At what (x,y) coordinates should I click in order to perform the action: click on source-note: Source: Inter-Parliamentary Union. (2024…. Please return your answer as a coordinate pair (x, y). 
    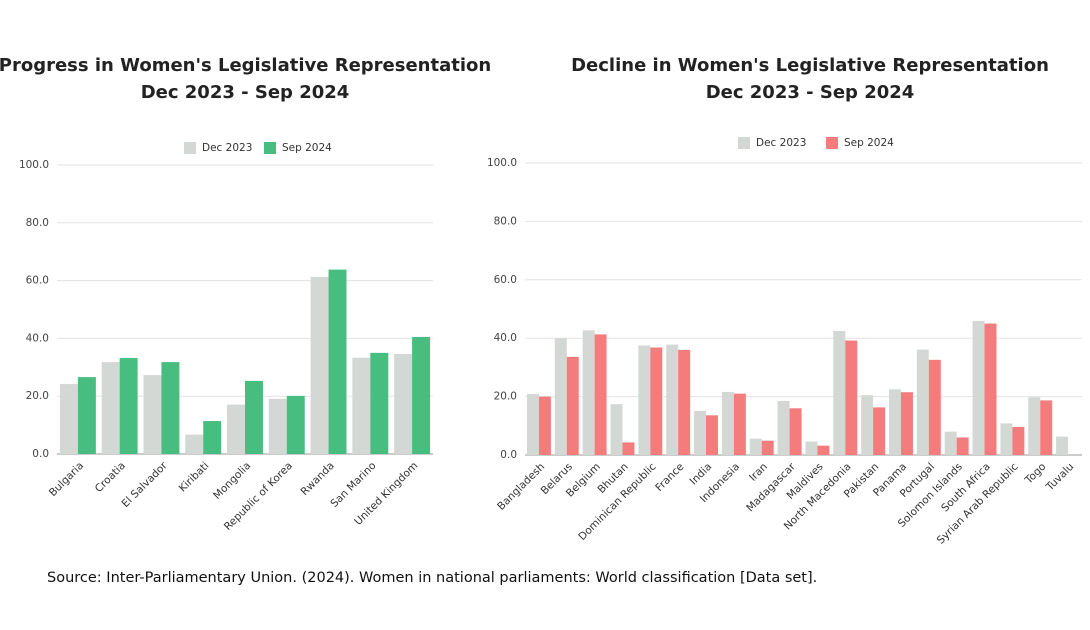
    Looking at the image, I should click on (432, 578).